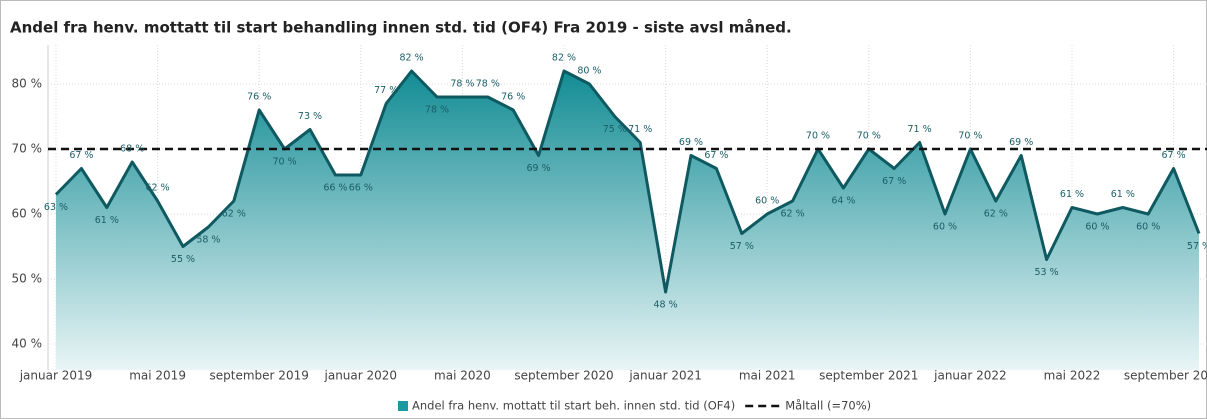 The height and width of the screenshot is (419, 1207). What do you see at coordinates (403, 406) in the screenshot?
I see `legend-swatch` at bounding box center [403, 406].